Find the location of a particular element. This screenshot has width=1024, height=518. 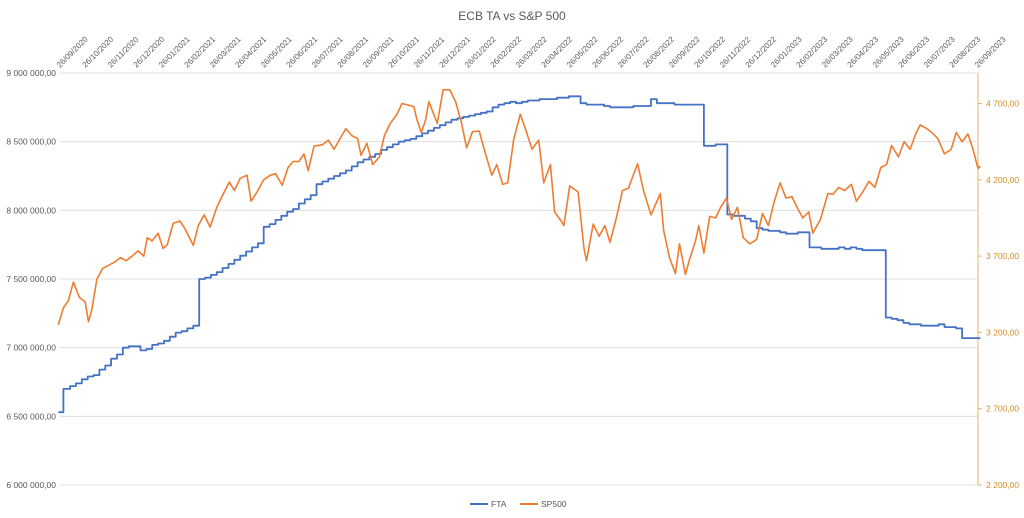

left-tick-label: 6 000 000,00 is located at coordinates (31, 485).